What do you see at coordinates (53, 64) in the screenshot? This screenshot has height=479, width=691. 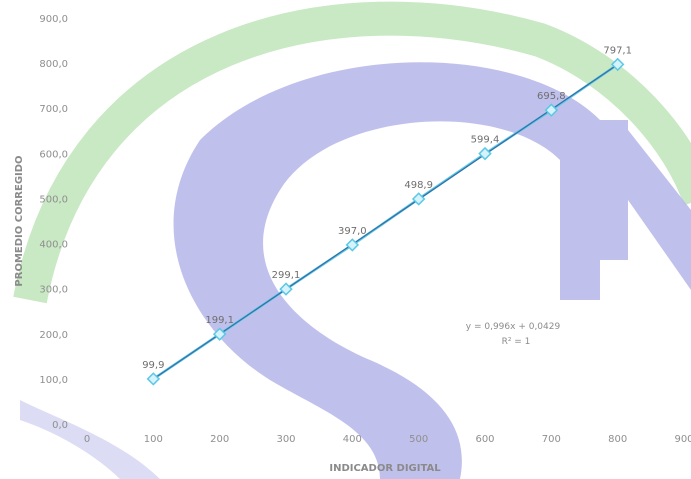 I see `y-tick-label: 800,0` at bounding box center [53, 64].